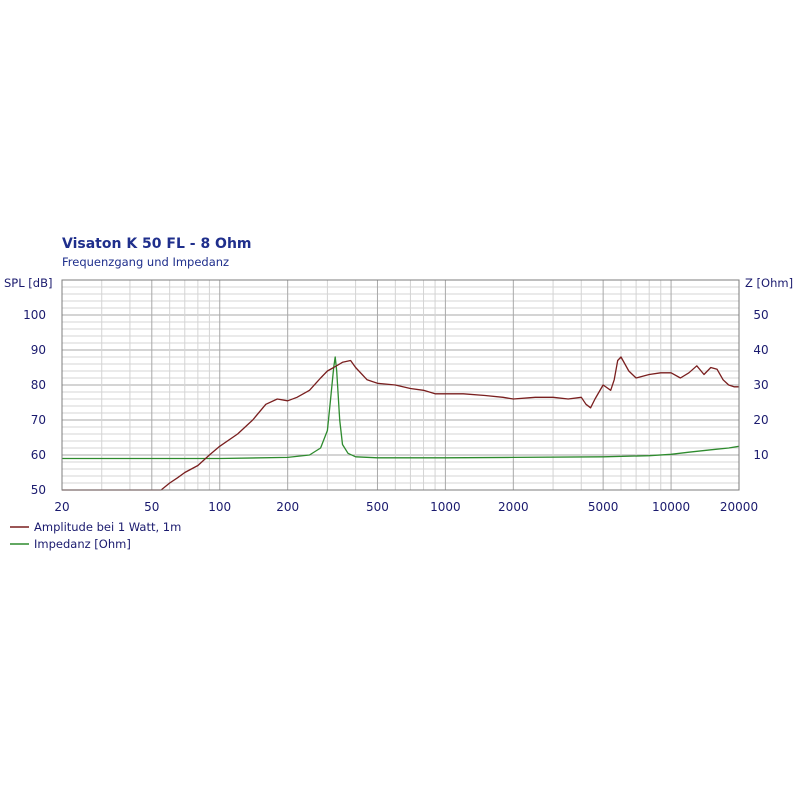 Image resolution: width=800 pixels, height=800 pixels. I want to click on x-tick-label: 1000, so click(445, 507).